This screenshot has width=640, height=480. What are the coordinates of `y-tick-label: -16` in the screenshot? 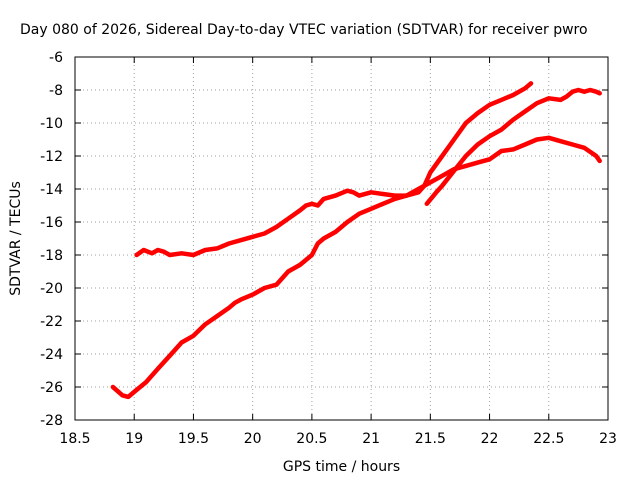 It's located at (51, 223).